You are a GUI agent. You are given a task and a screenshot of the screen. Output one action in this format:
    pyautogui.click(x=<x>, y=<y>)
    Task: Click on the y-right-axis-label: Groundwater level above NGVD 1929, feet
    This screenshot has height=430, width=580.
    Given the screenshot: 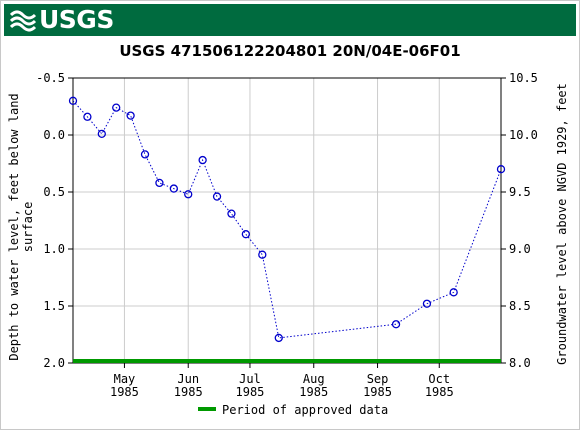 What is the action you would take?
    pyautogui.click(x=562, y=224)
    